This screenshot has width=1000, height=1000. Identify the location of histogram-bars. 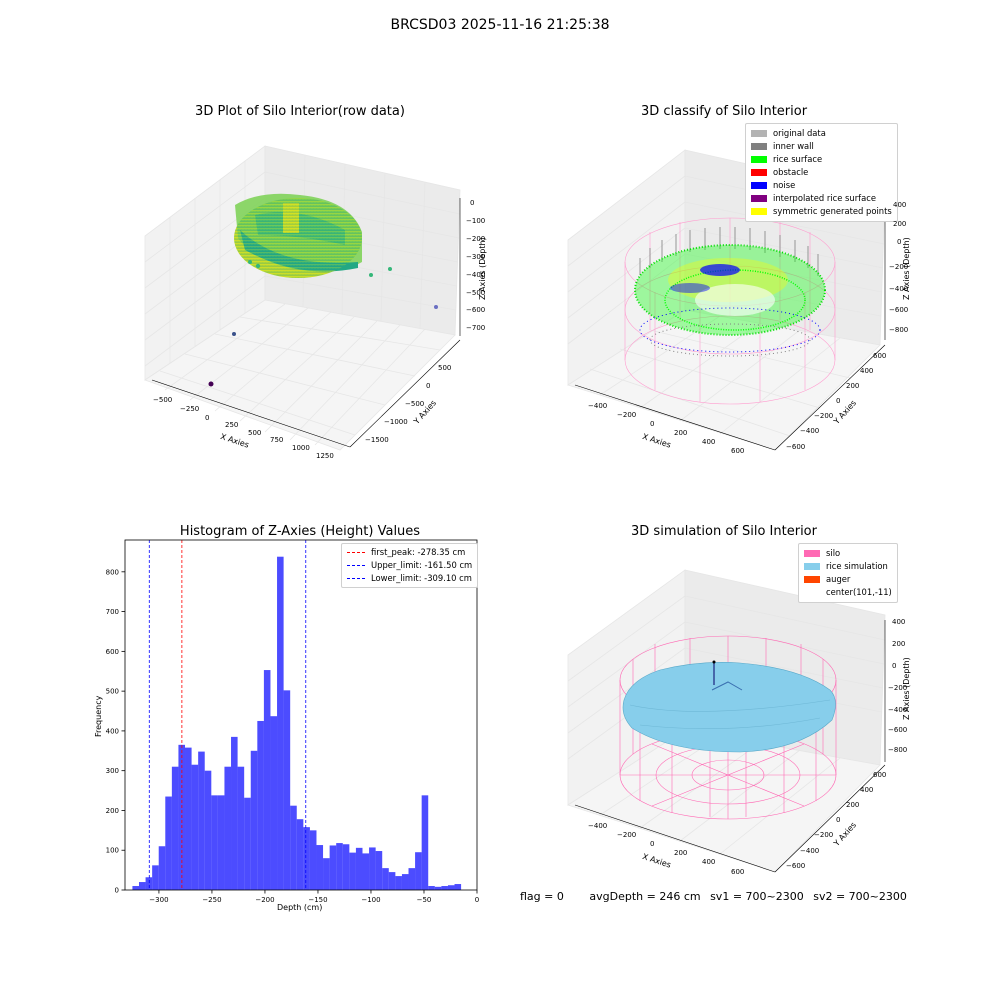
(297, 723).